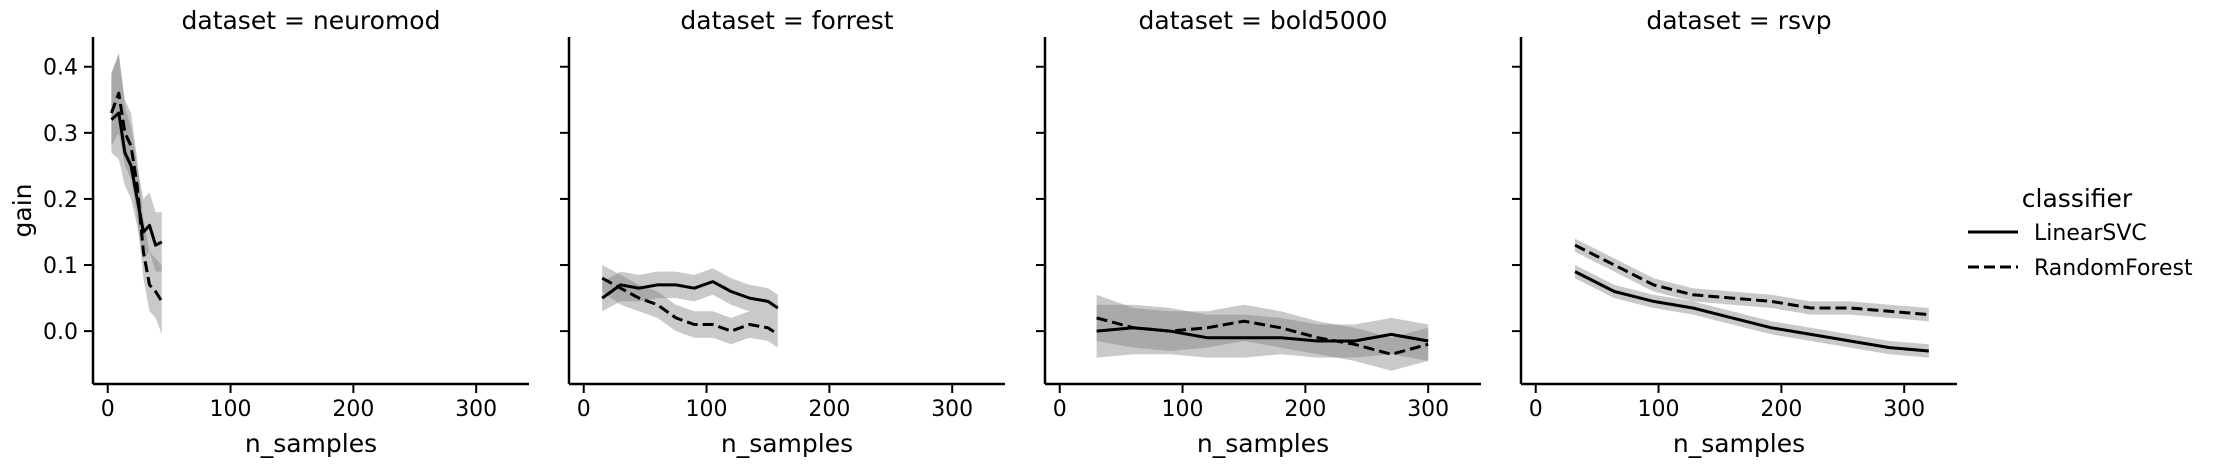 This screenshot has width=2215, height=466. I want to click on facet-title: dataset = neuromod, so click(311, 20).